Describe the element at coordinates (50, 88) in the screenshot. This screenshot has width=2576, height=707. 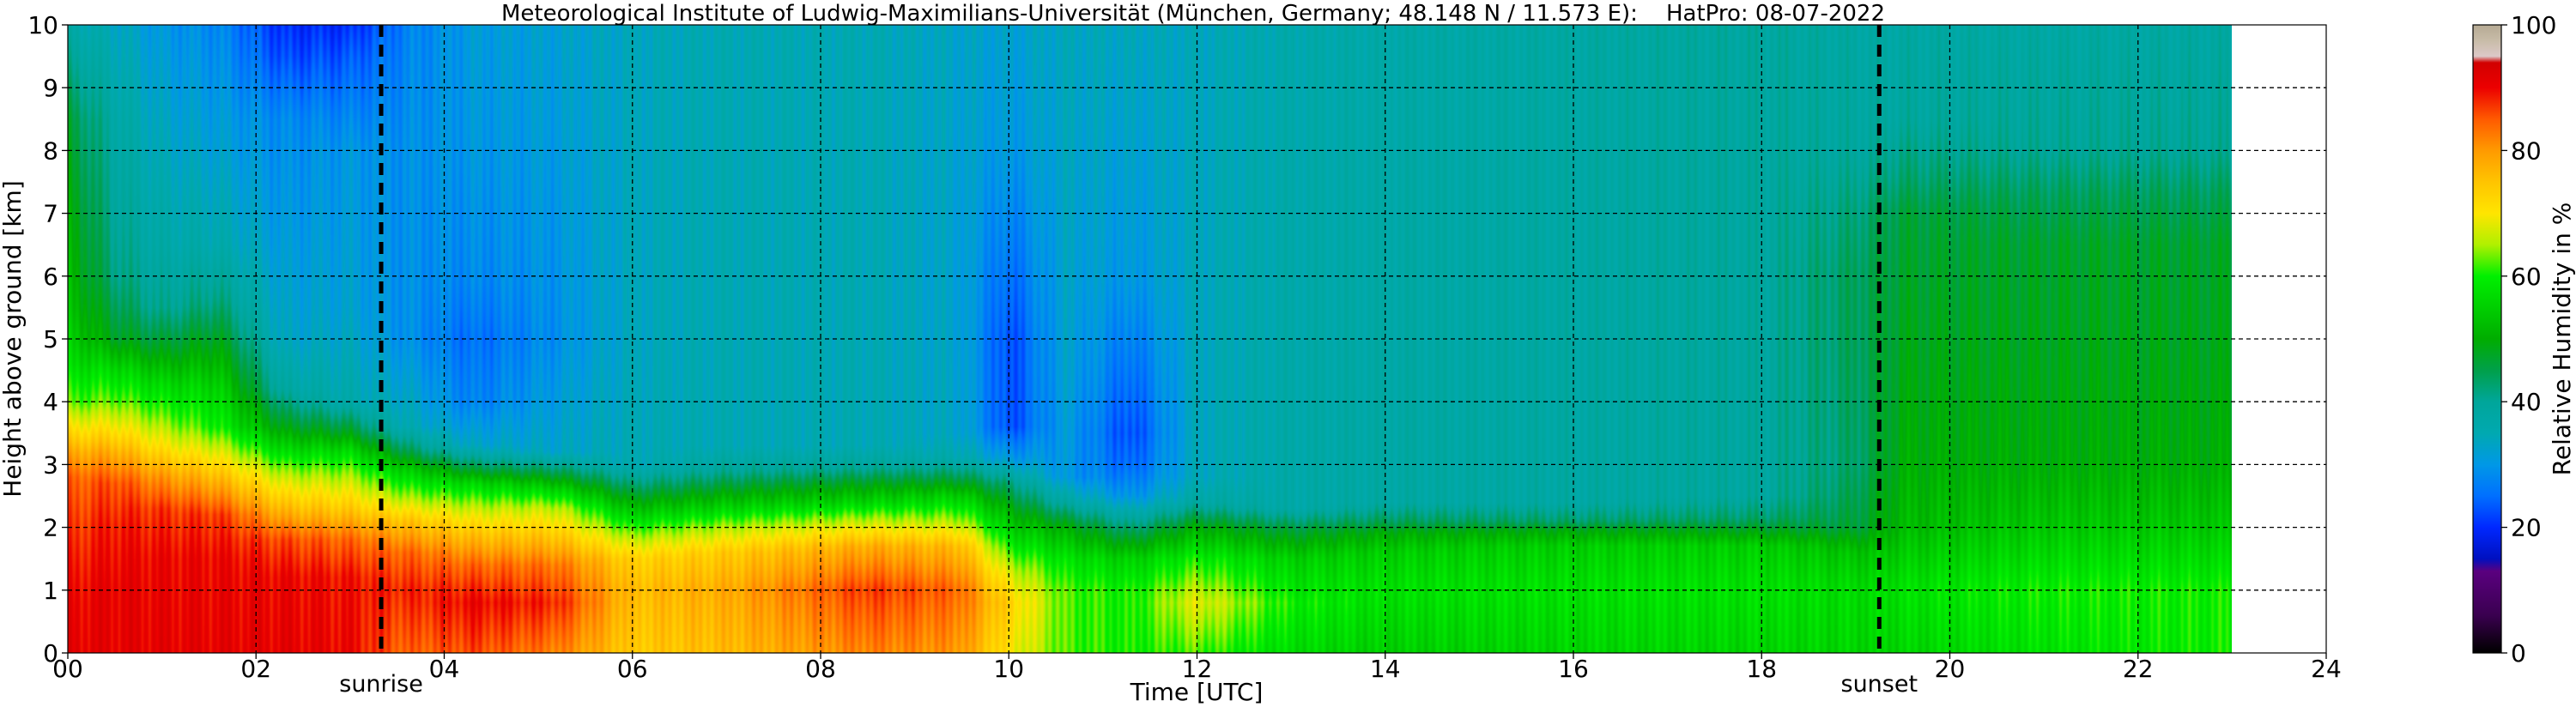
I see `y-tick-label-9: 9` at that location.